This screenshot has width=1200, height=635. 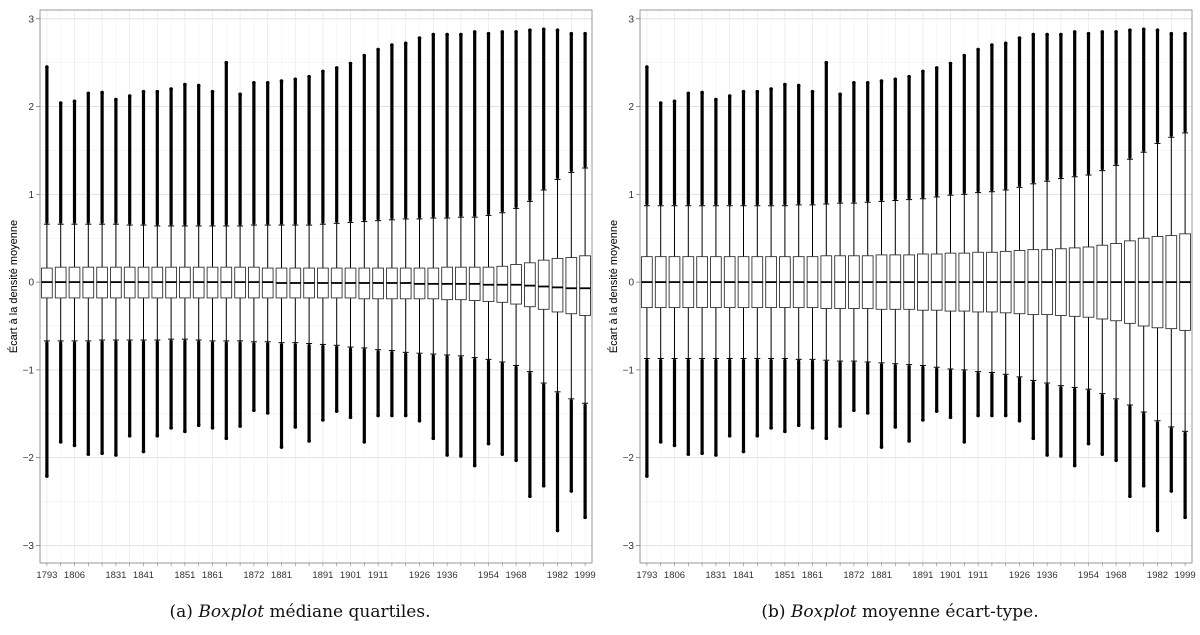 What do you see at coordinates (488, 575) in the screenshot?
I see `x-tick-label: 1954` at bounding box center [488, 575].